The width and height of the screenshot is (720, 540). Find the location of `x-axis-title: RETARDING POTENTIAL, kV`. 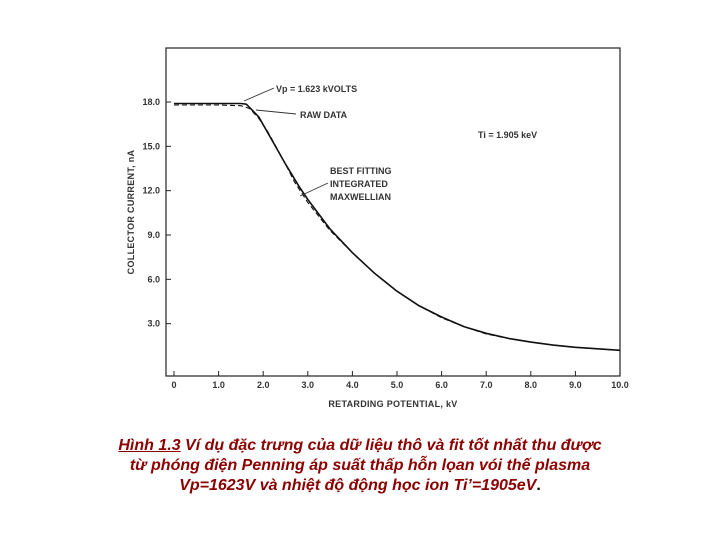

x-axis-title: RETARDING POTENTIAL, kV is located at coordinates (392, 404).